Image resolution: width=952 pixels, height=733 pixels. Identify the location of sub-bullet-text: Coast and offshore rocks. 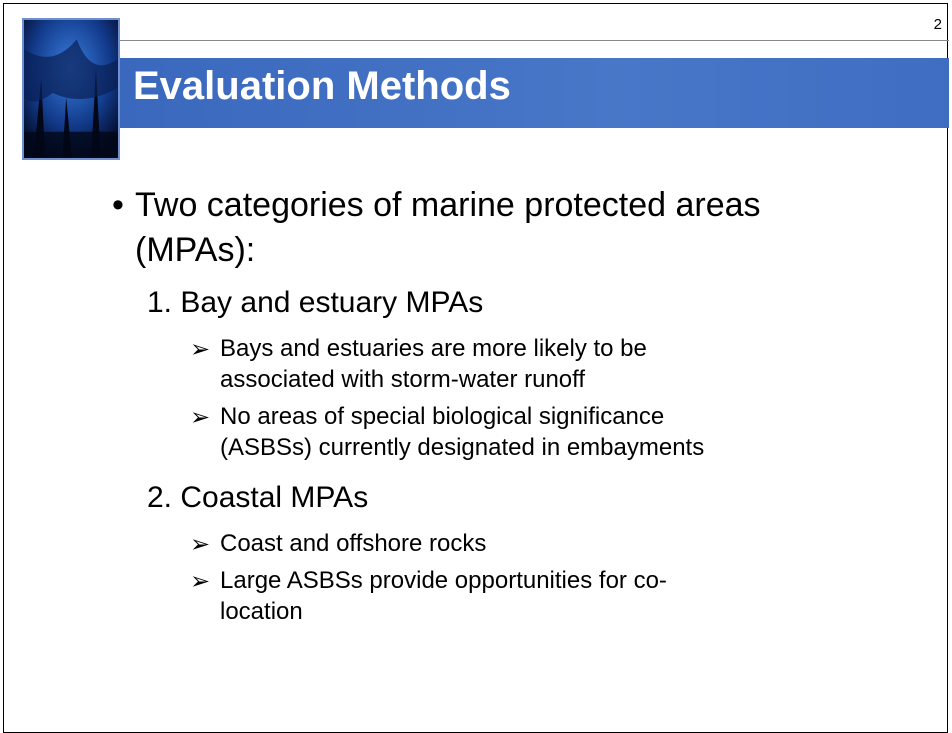
(353, 543).